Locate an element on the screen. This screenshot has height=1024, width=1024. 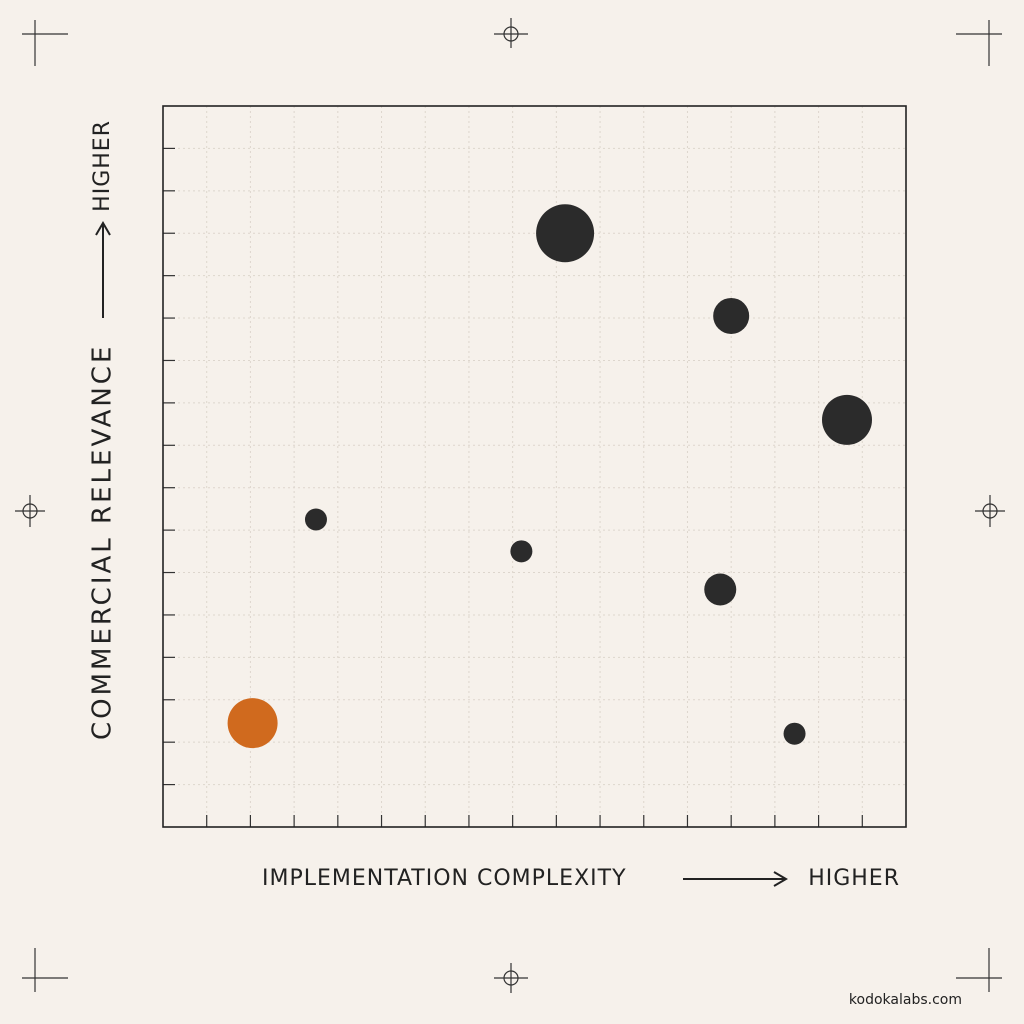
y-direction-label: HIGHER is located at coordinates (102, 166).